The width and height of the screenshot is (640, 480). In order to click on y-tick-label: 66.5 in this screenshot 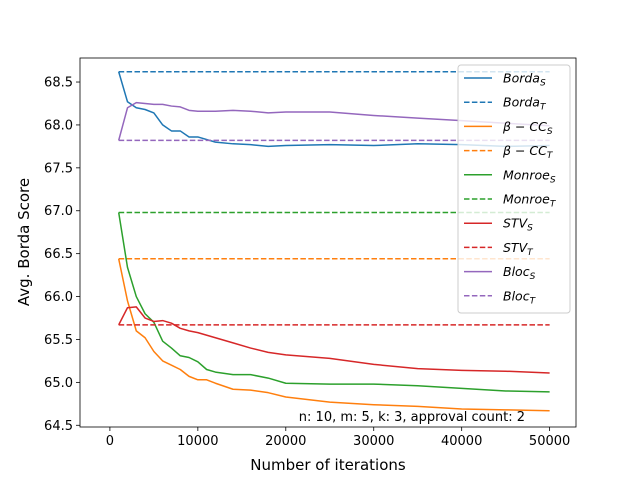, I will do `click(58, 254)`.